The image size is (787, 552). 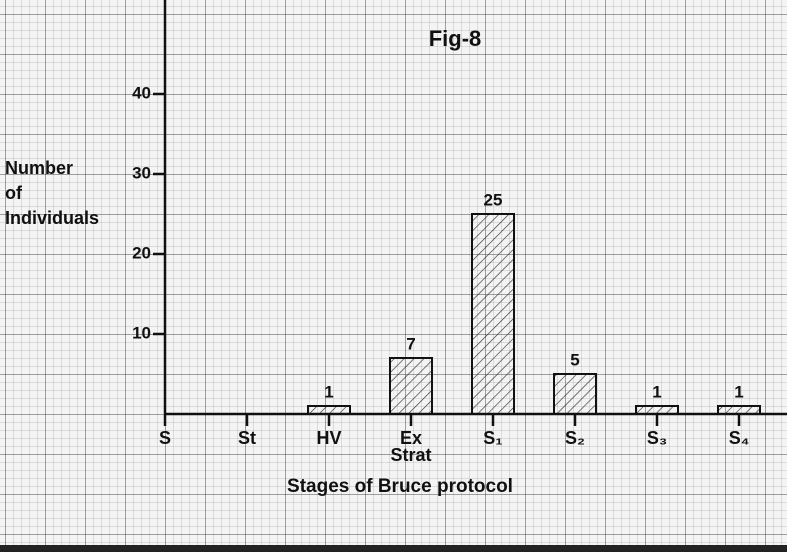 I want to click on data-label: 5, so click(x=574, y=359).